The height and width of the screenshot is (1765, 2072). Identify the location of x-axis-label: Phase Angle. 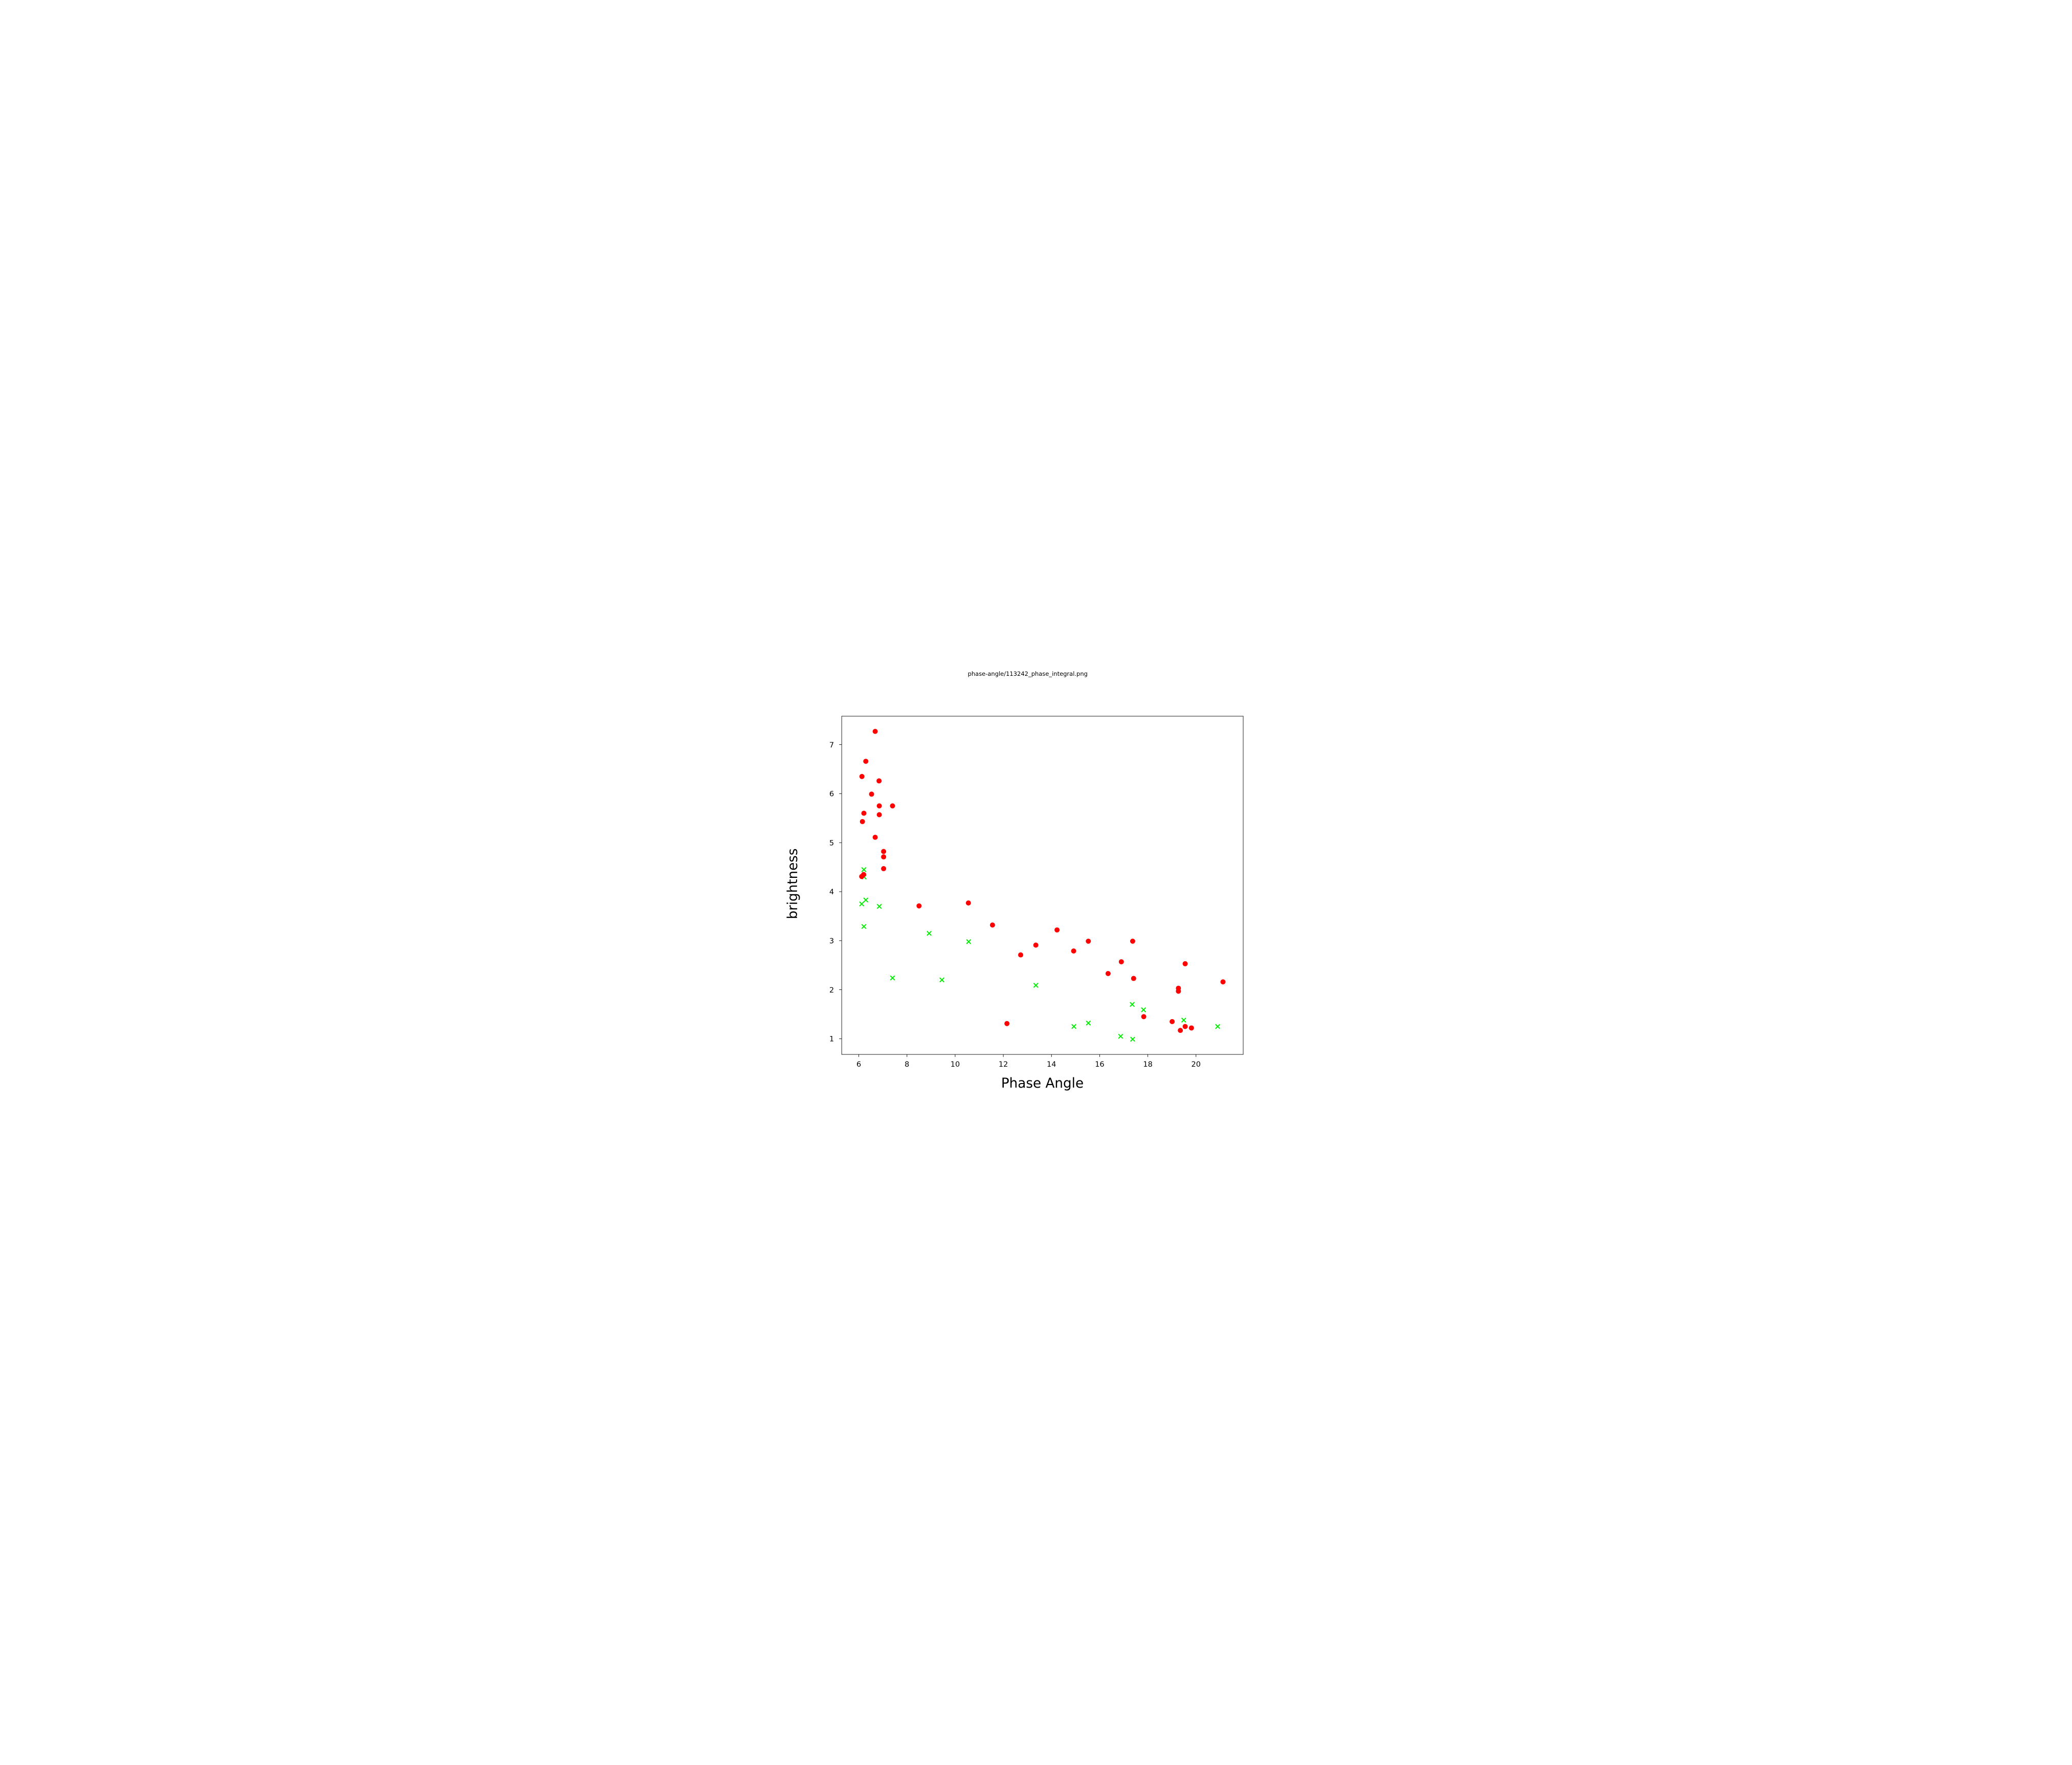
(1042, 1083).